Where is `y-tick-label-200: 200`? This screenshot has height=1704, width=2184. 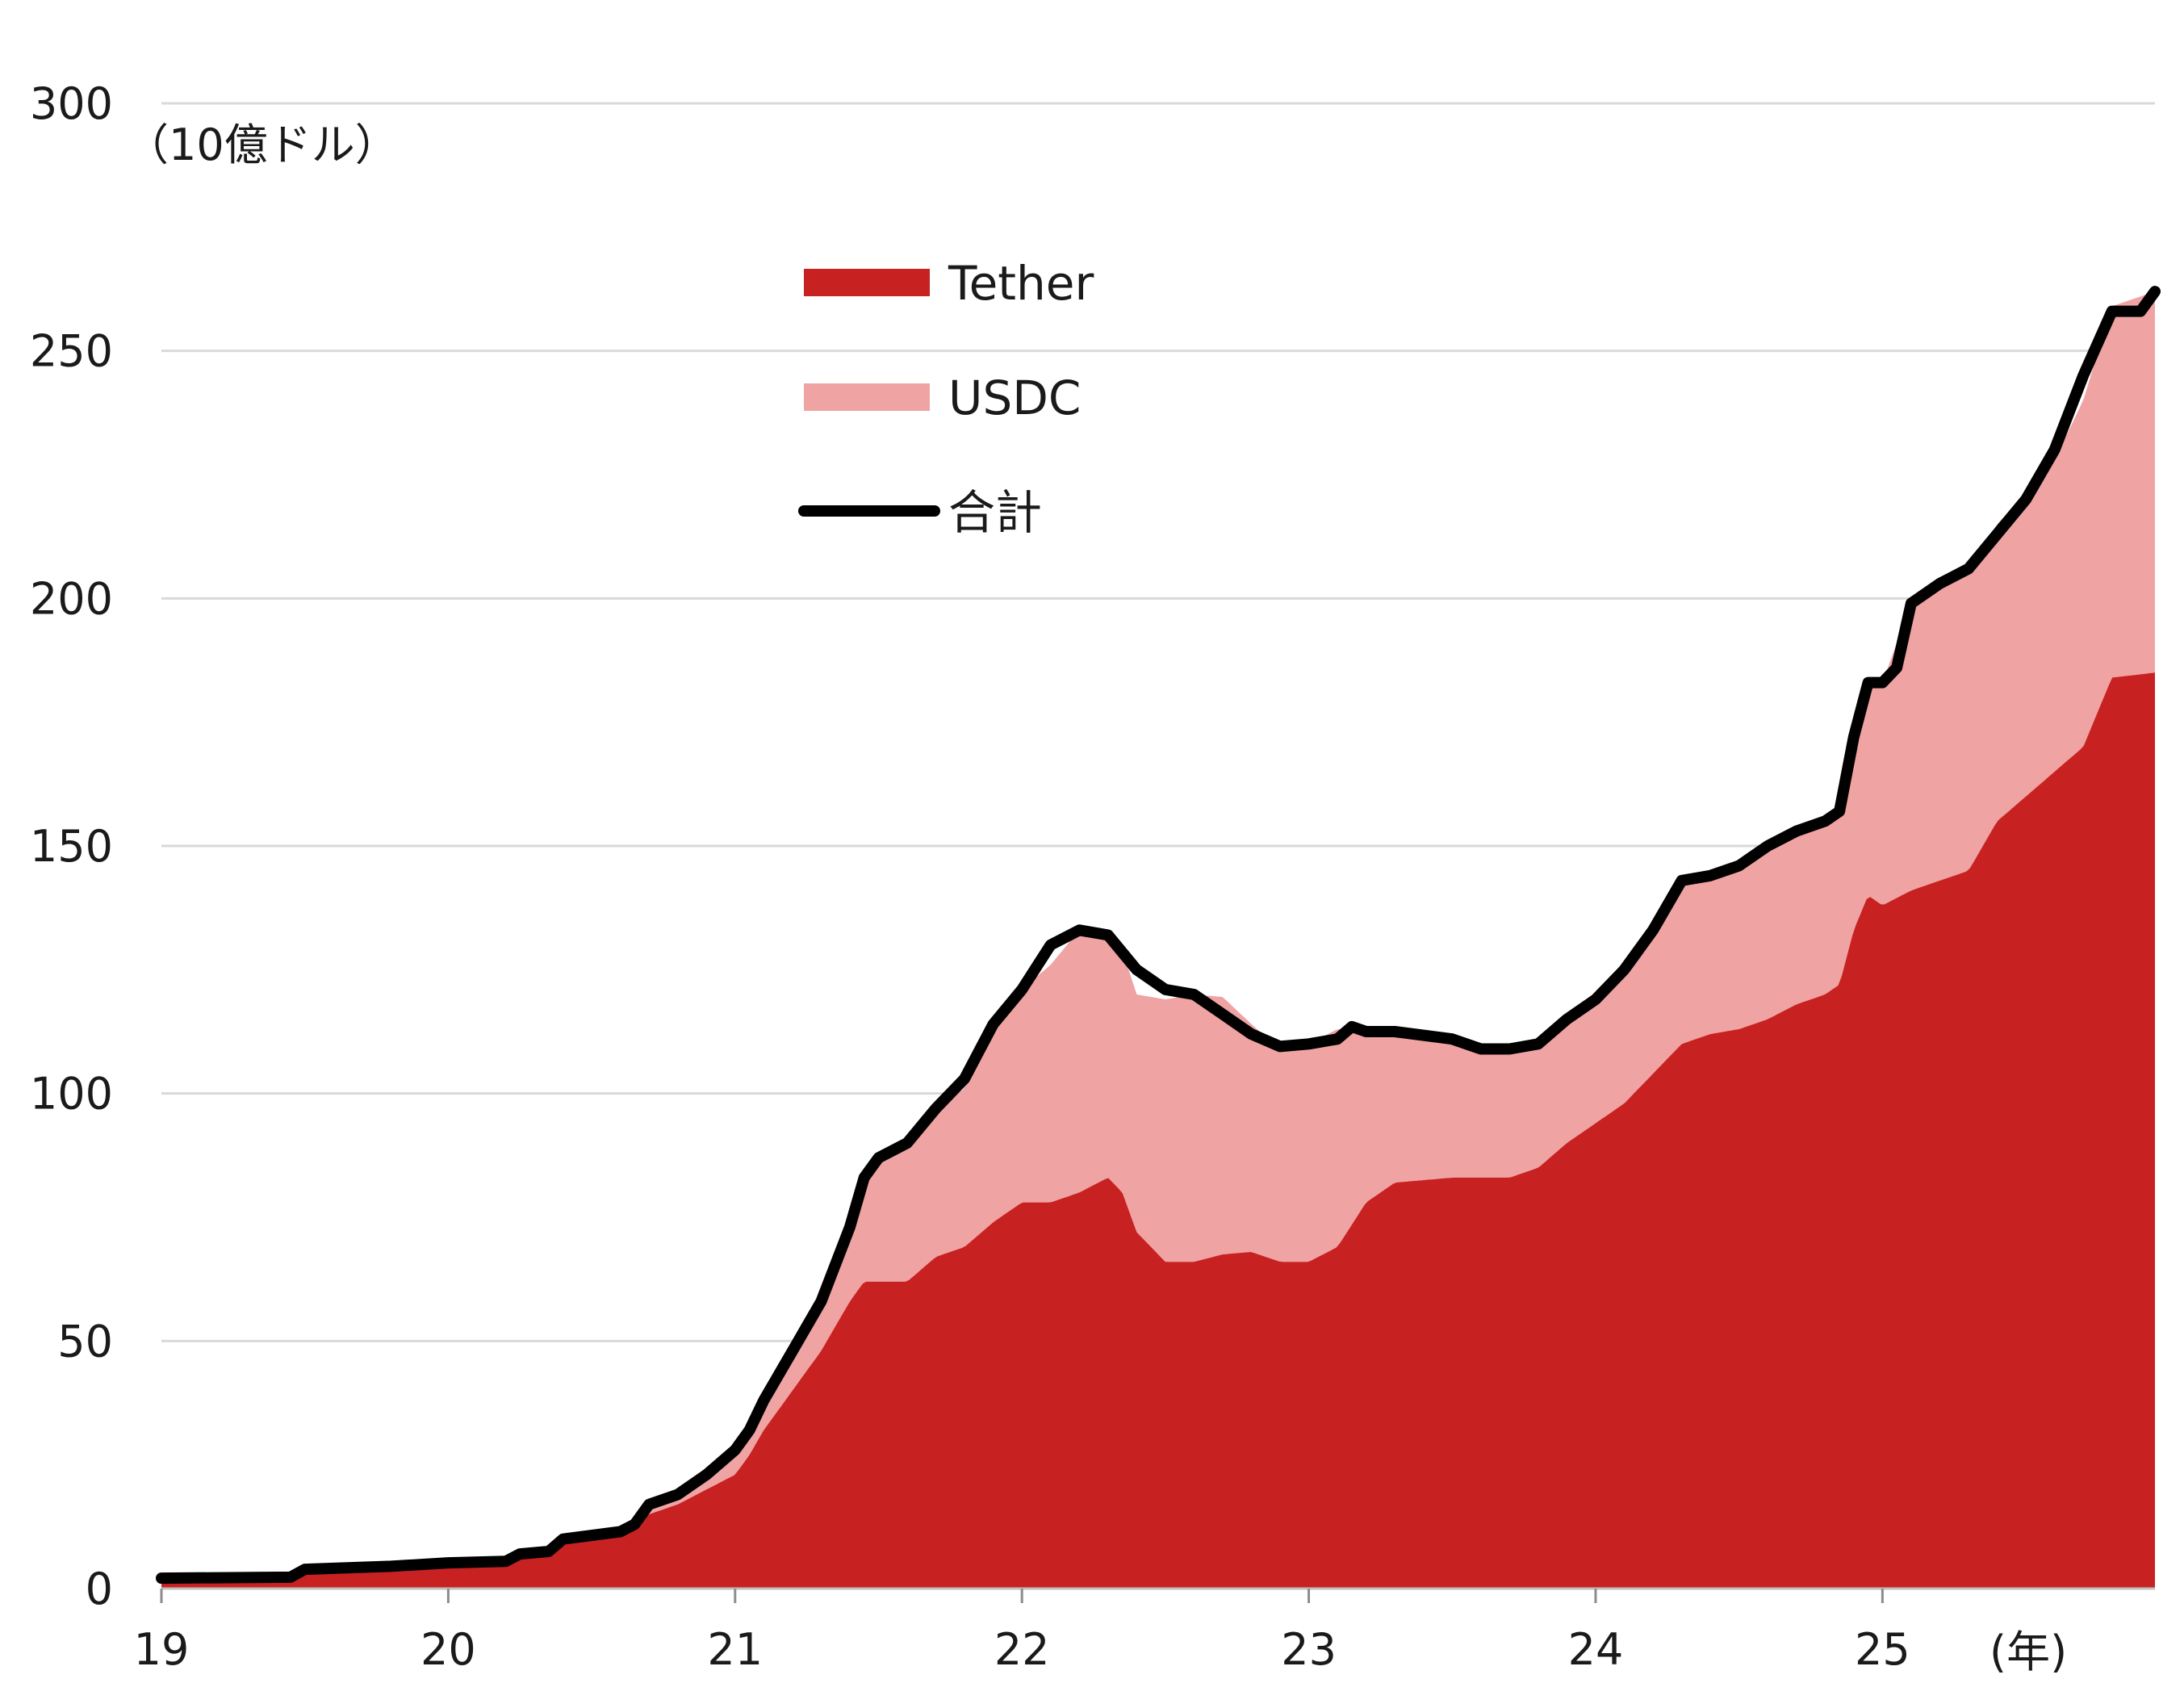 y-tick-label-200: 200 is located at coordinates (72, 599).